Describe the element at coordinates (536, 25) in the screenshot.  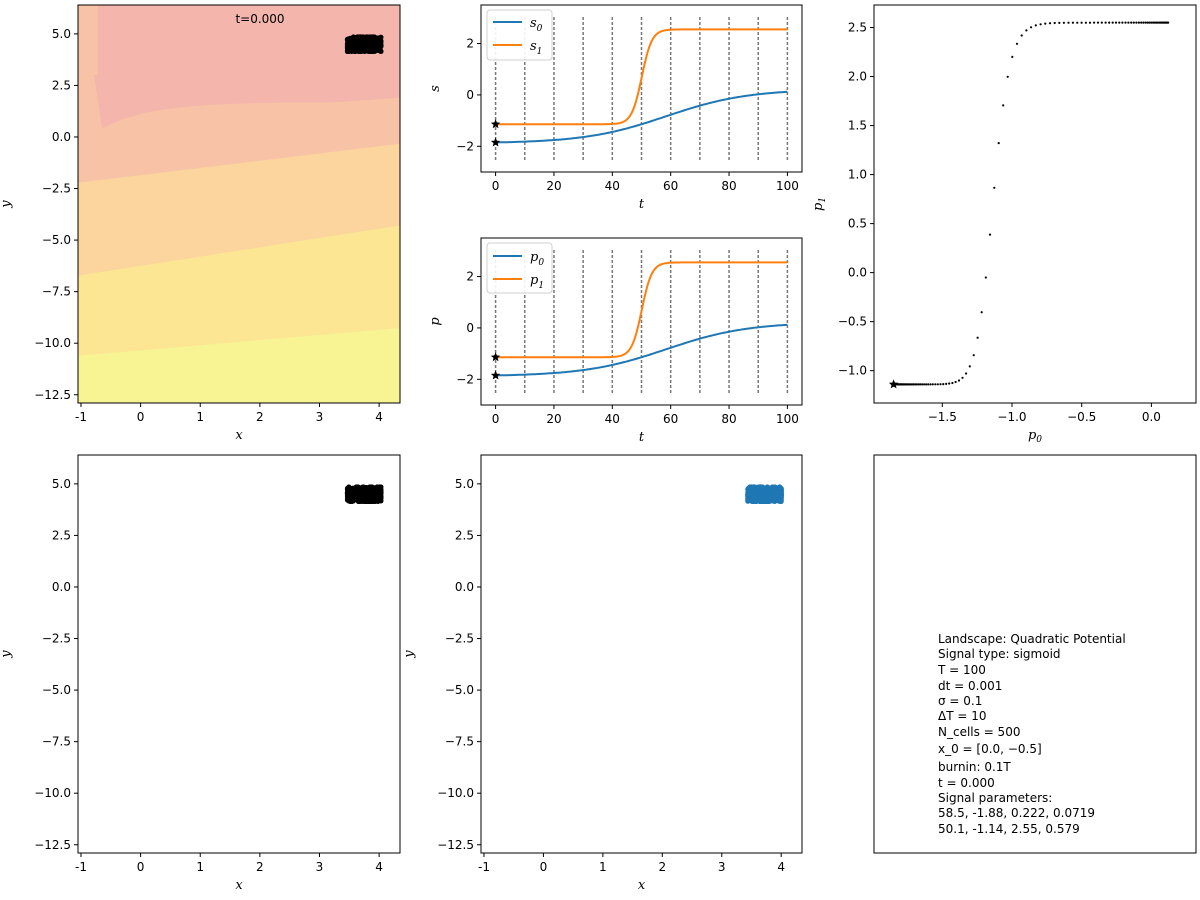
I see `legend-label-s0: s0` at that location.